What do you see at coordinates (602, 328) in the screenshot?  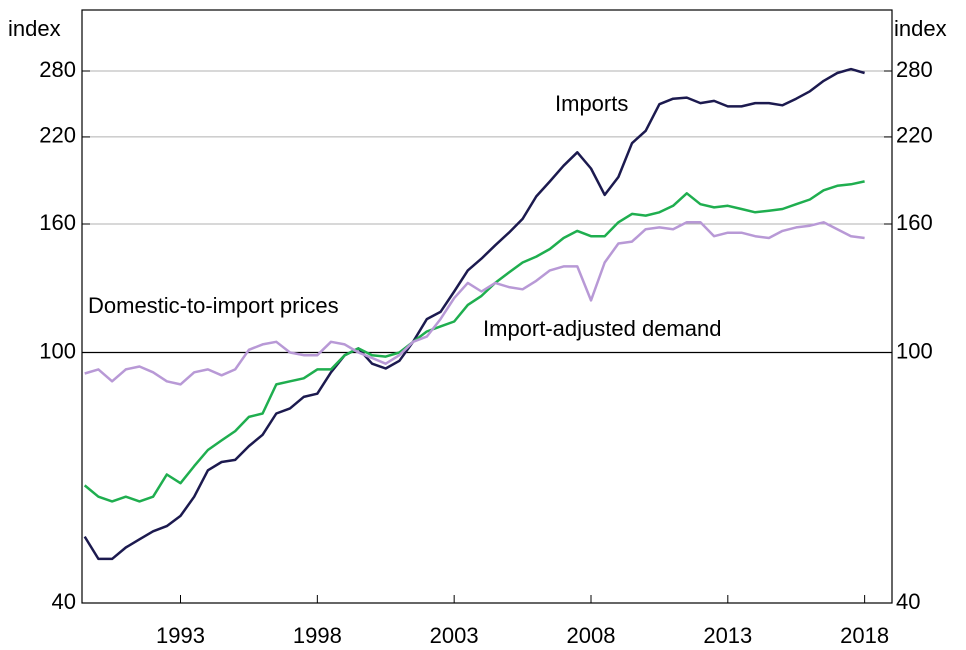 I see `series-label: Import-adjusted demand` at bounding box center [602, 328].